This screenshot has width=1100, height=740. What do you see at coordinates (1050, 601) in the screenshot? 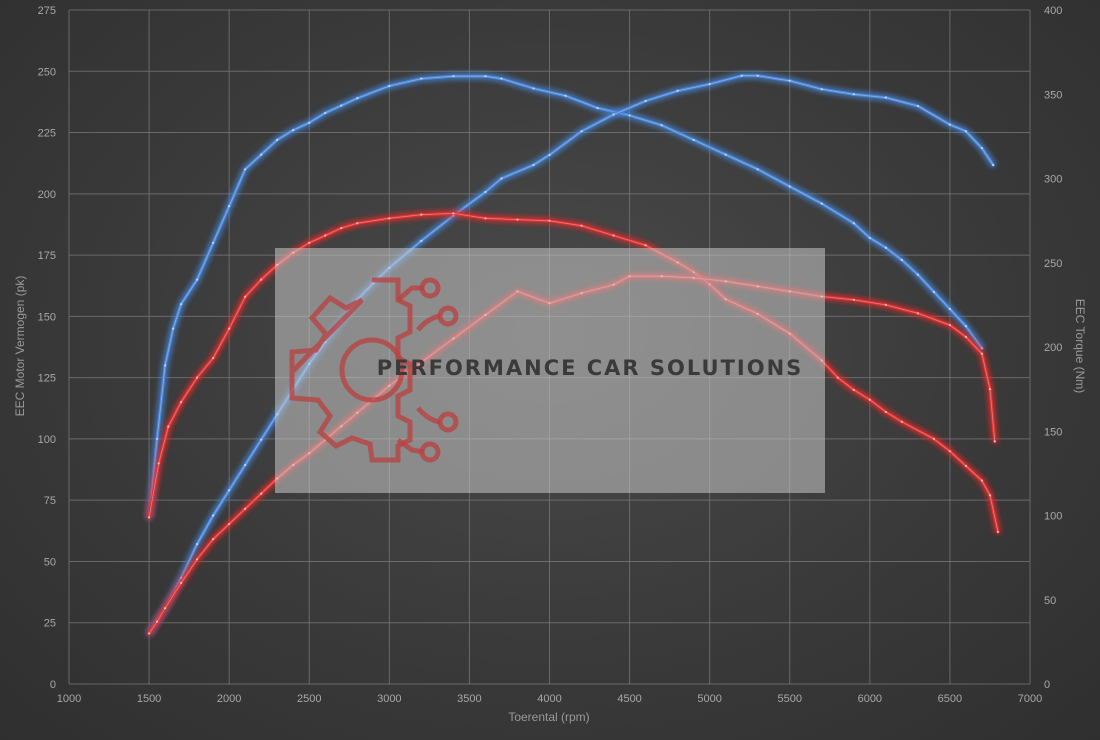
I see `y-right-tick-label: 50` at bounding box center [1050, 601].